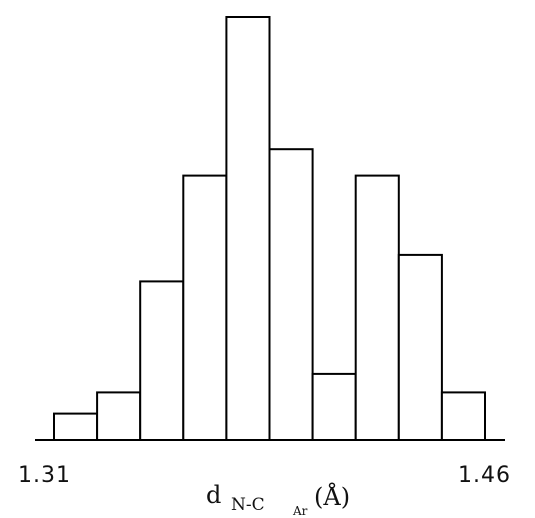 The image size is (535, 518). I want to click on x-axis-label-unit: (Å), so click(332, 496).